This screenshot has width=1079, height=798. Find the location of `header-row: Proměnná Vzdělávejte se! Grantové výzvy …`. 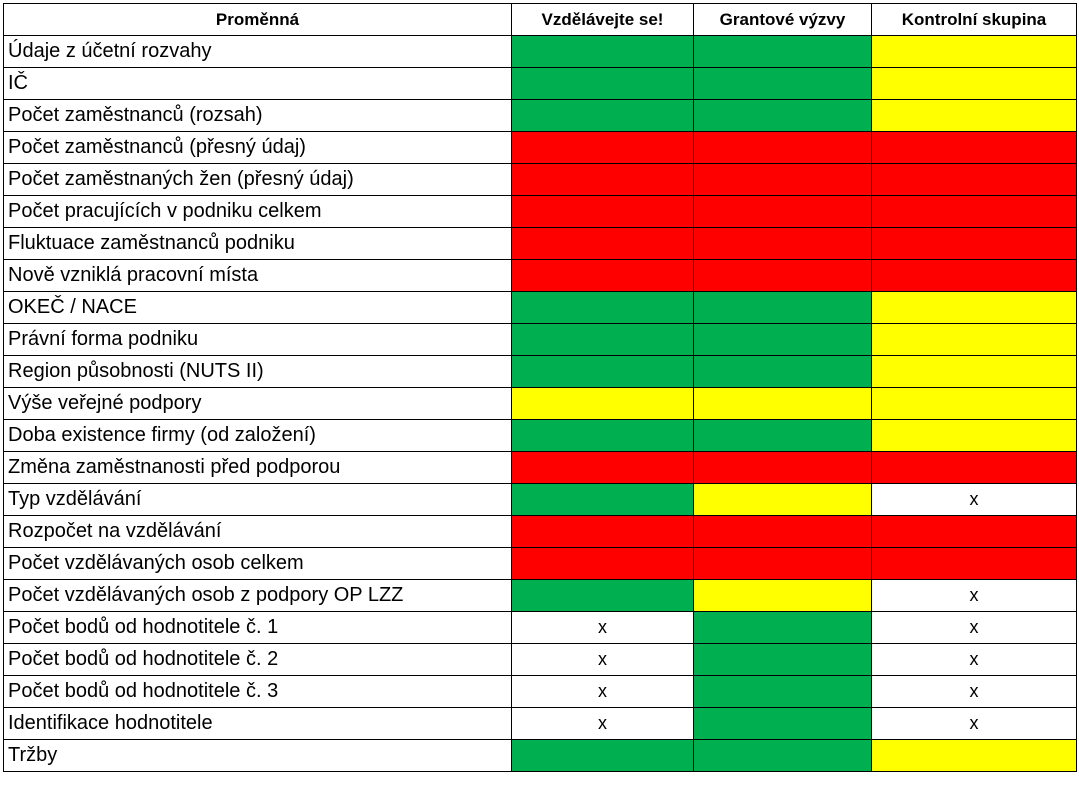

header-row: Proměnná Vzdělávejte se! Grantové výzvy … is located at coordinates (540, 19).